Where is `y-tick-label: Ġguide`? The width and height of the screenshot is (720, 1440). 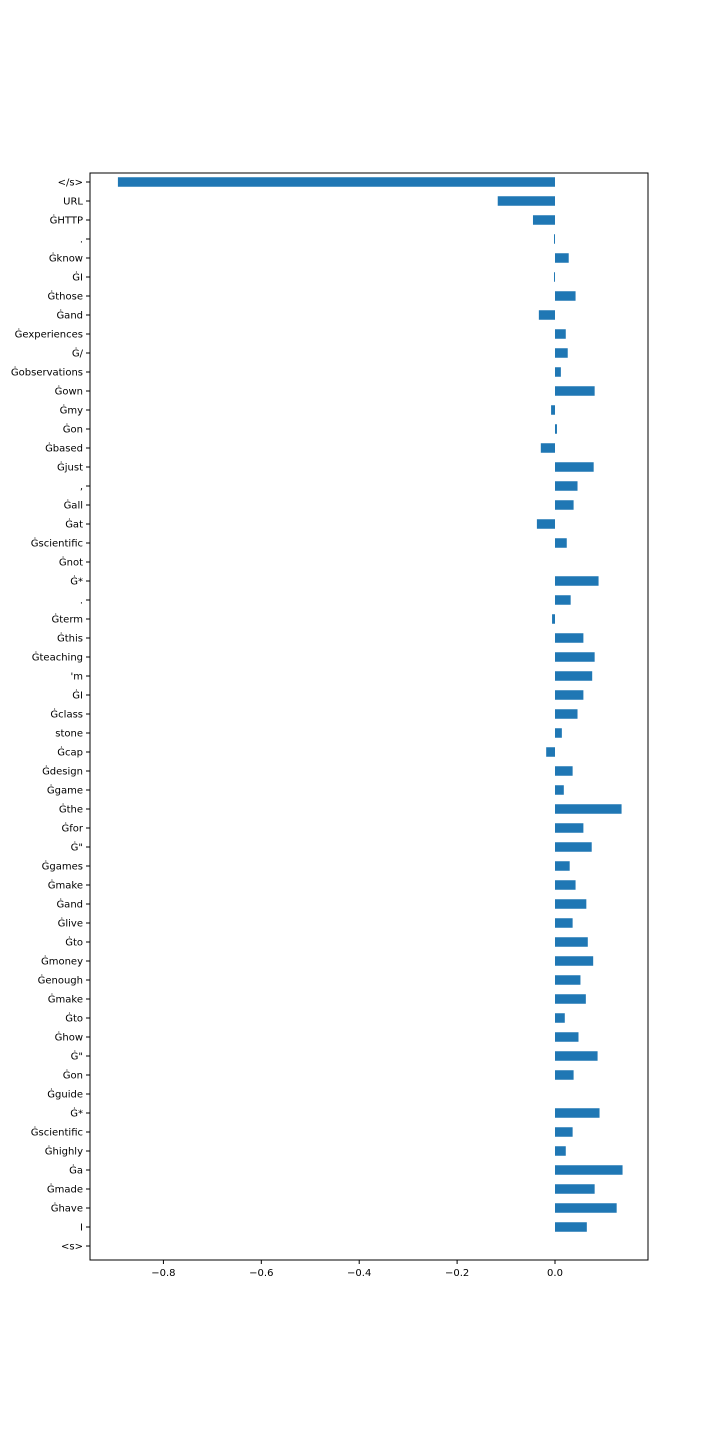 y-tick-label: Ġguide is located at coordinates (65, 1094).